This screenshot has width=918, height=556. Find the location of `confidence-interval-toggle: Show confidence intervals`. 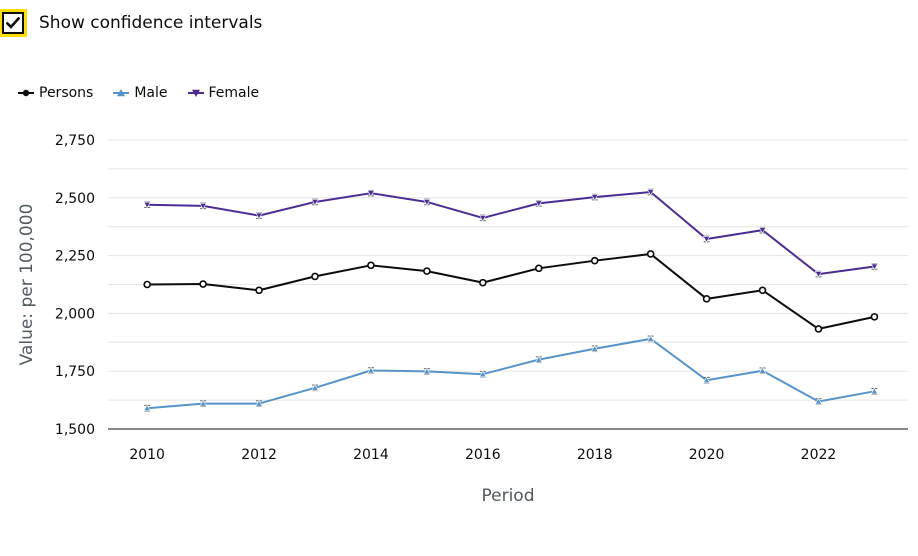

confidence-interval-toggle: Show confidence intervals is located at coordinates (131, 23).